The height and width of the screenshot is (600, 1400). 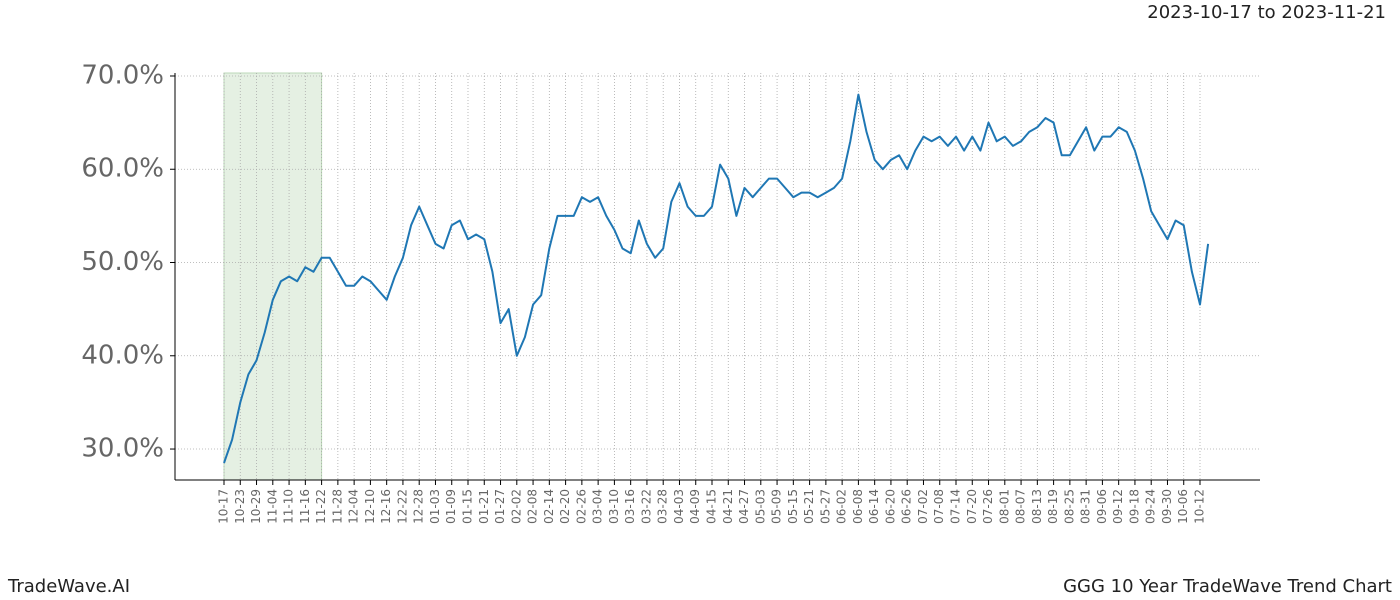 What do you see at coordinates (122, 75) in the screenshot?
I see `y-tick-label: 70.0%` at bounding box center [122, 75].